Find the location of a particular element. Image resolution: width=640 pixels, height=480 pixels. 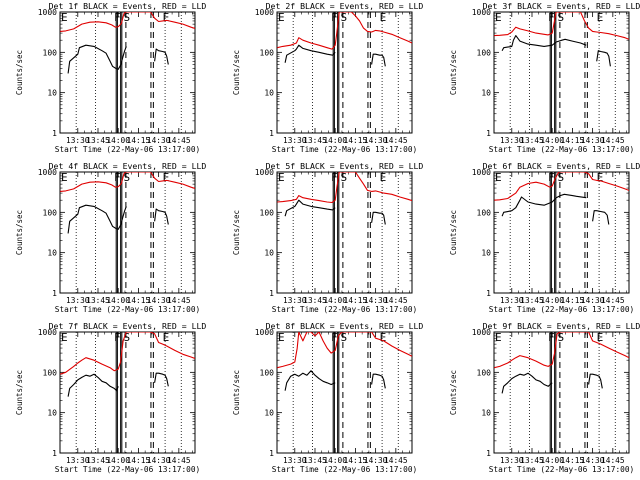

chart-title: Det 2f BLACK = Events, RED = LLD is located at coordinates (345, 6).